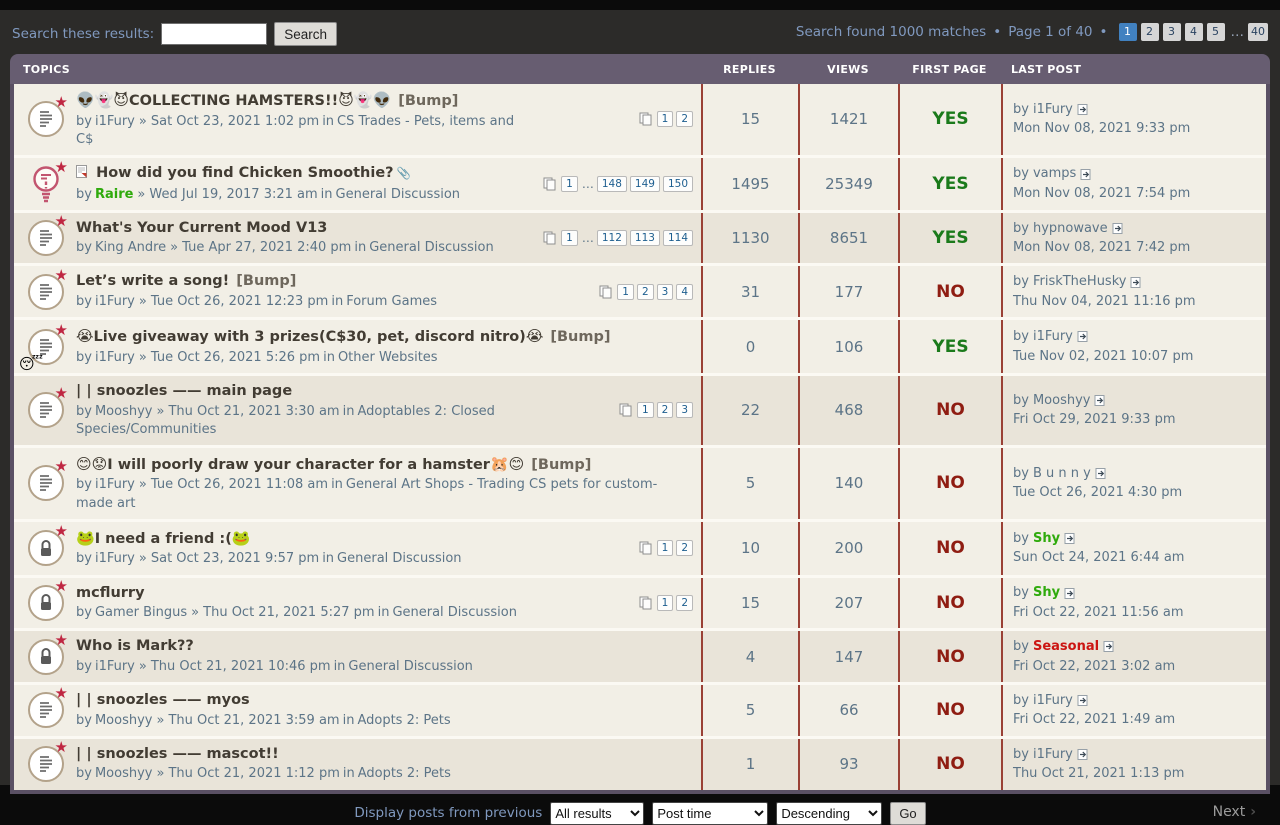  I want to click on last-post-author-link: Seasonal, so click(1066, 647).